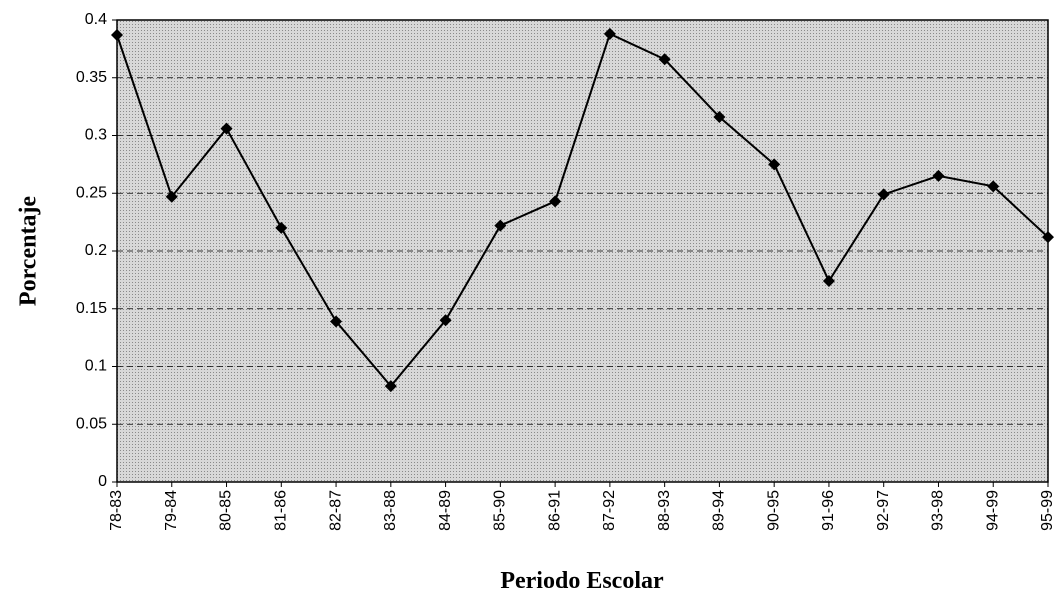 The height and width of the screenshot is (598, 1057). Describe the element at coordinates (883, 510) in the screenshot. I see `x-tick-label: 92-97` at that location.